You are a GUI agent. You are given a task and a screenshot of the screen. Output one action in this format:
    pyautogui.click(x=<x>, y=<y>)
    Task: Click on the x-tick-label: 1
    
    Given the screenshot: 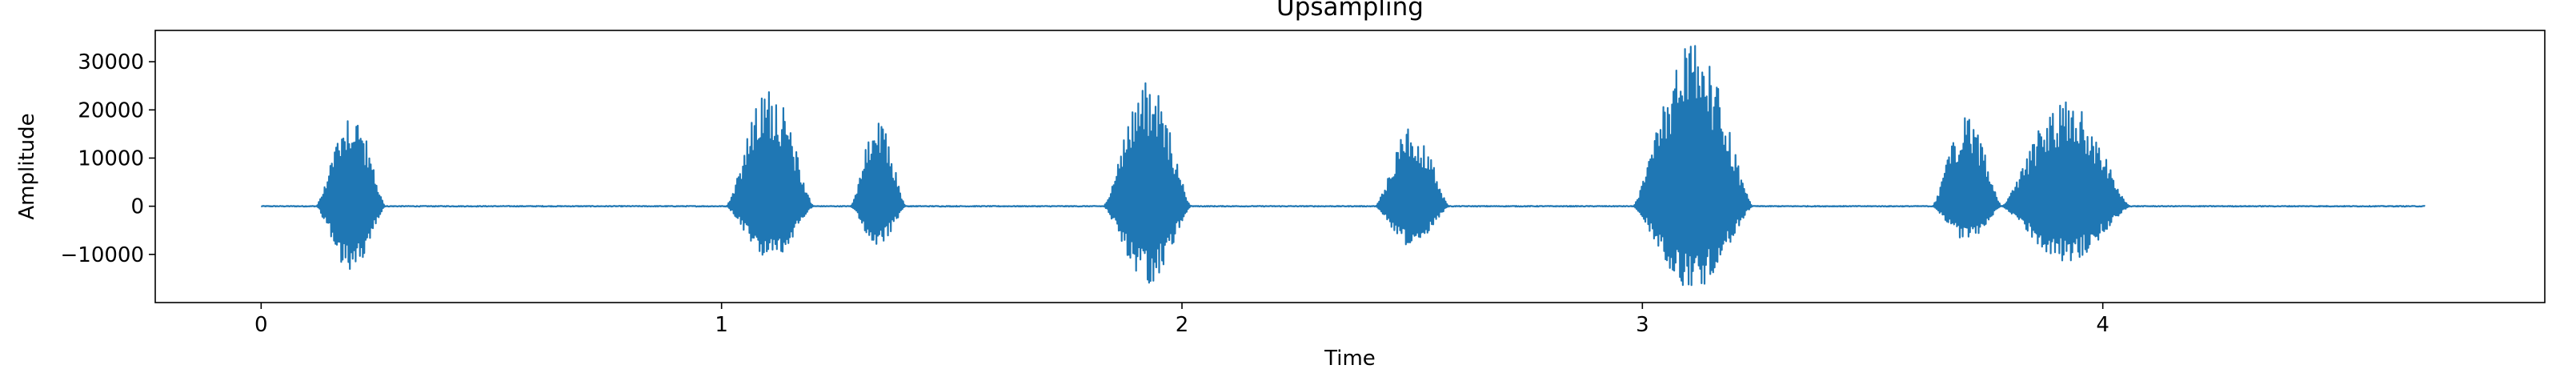 What is the action you would take?
    pyautogui.click(x=721, y=325)
    